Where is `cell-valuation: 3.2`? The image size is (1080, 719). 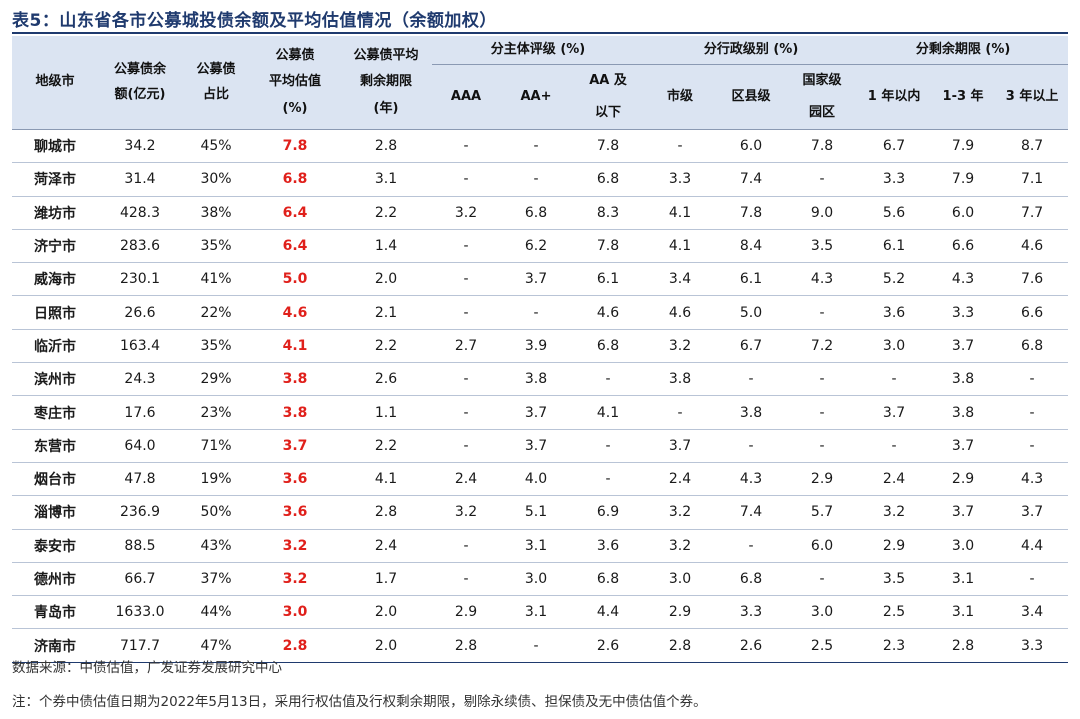 cell-valuation: 3.2 is located at coordinates (295, 579).